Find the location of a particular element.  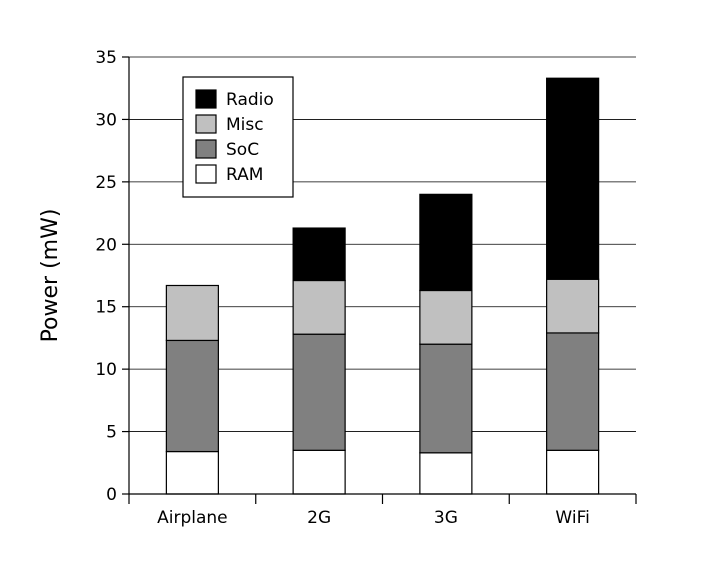

bar-segment-misc-airplane is located at coordinates (192, 313).